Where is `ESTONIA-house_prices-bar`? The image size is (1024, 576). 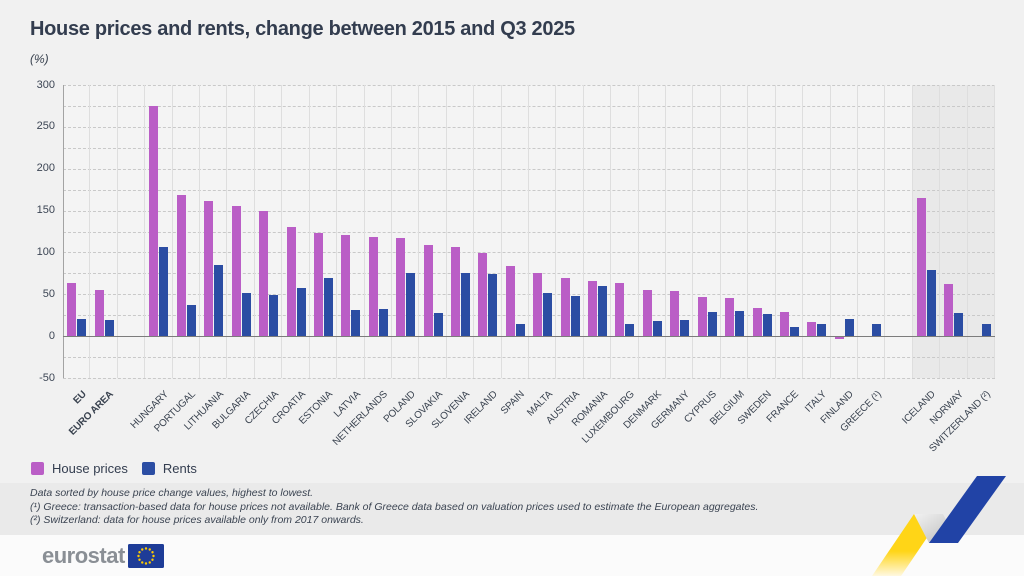
ESTONIA-house_prices-bar is located at coordinates (318, 285).